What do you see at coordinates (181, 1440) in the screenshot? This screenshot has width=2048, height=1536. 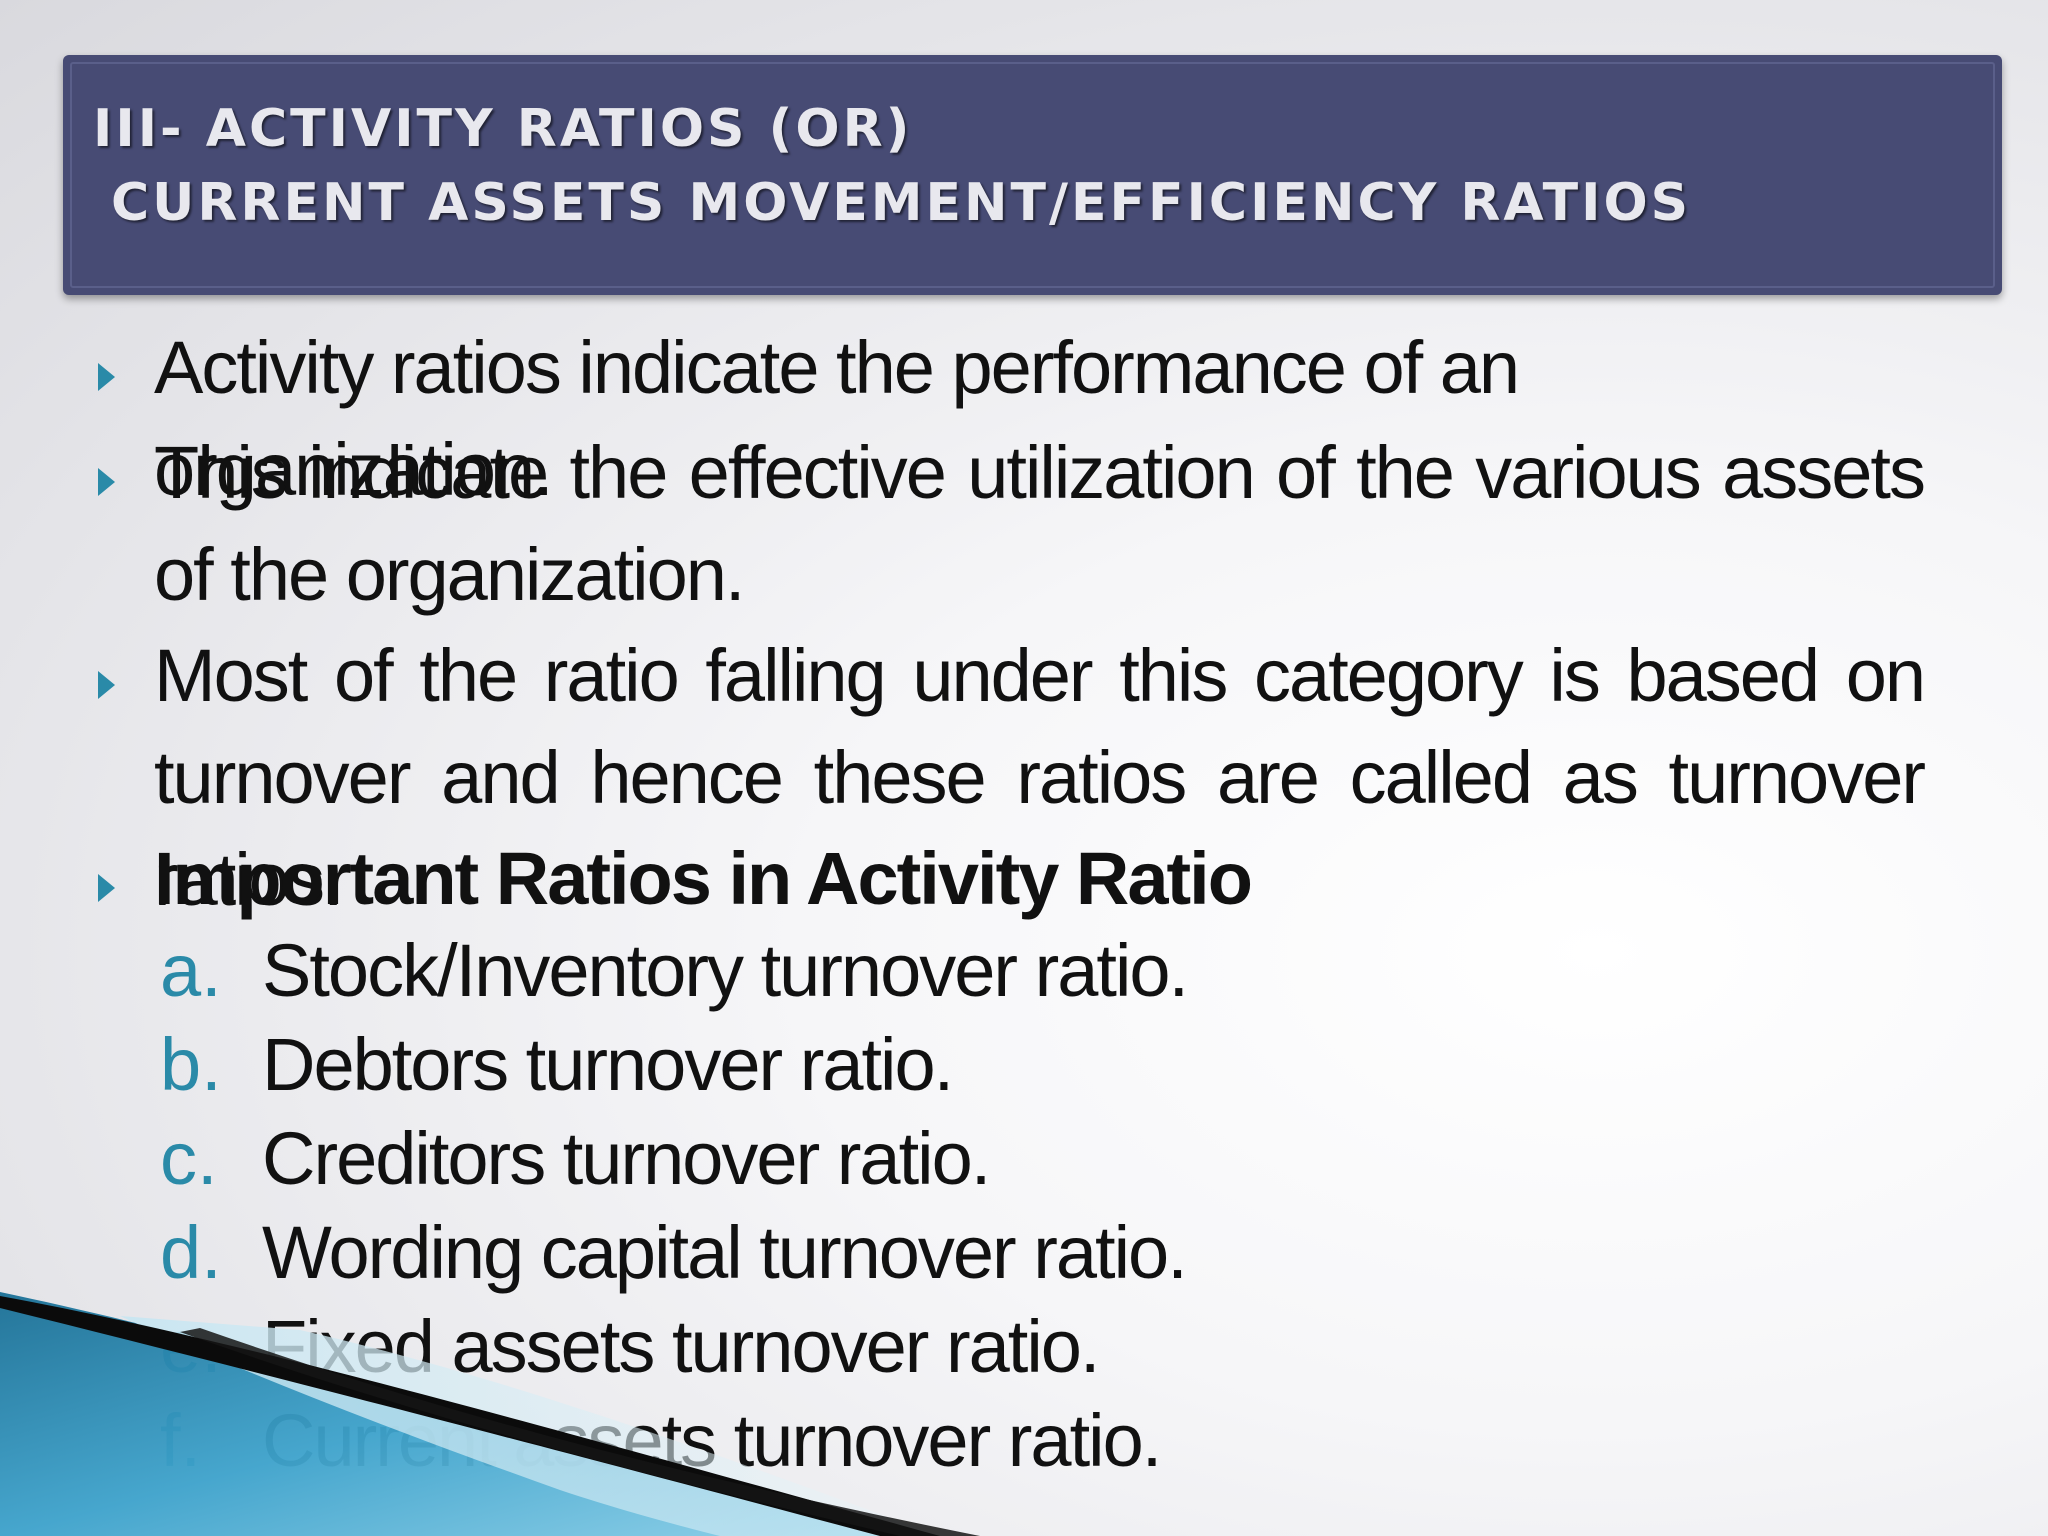 I see `sub-item-letter-f: f.` at bounding box center [181, 1440].